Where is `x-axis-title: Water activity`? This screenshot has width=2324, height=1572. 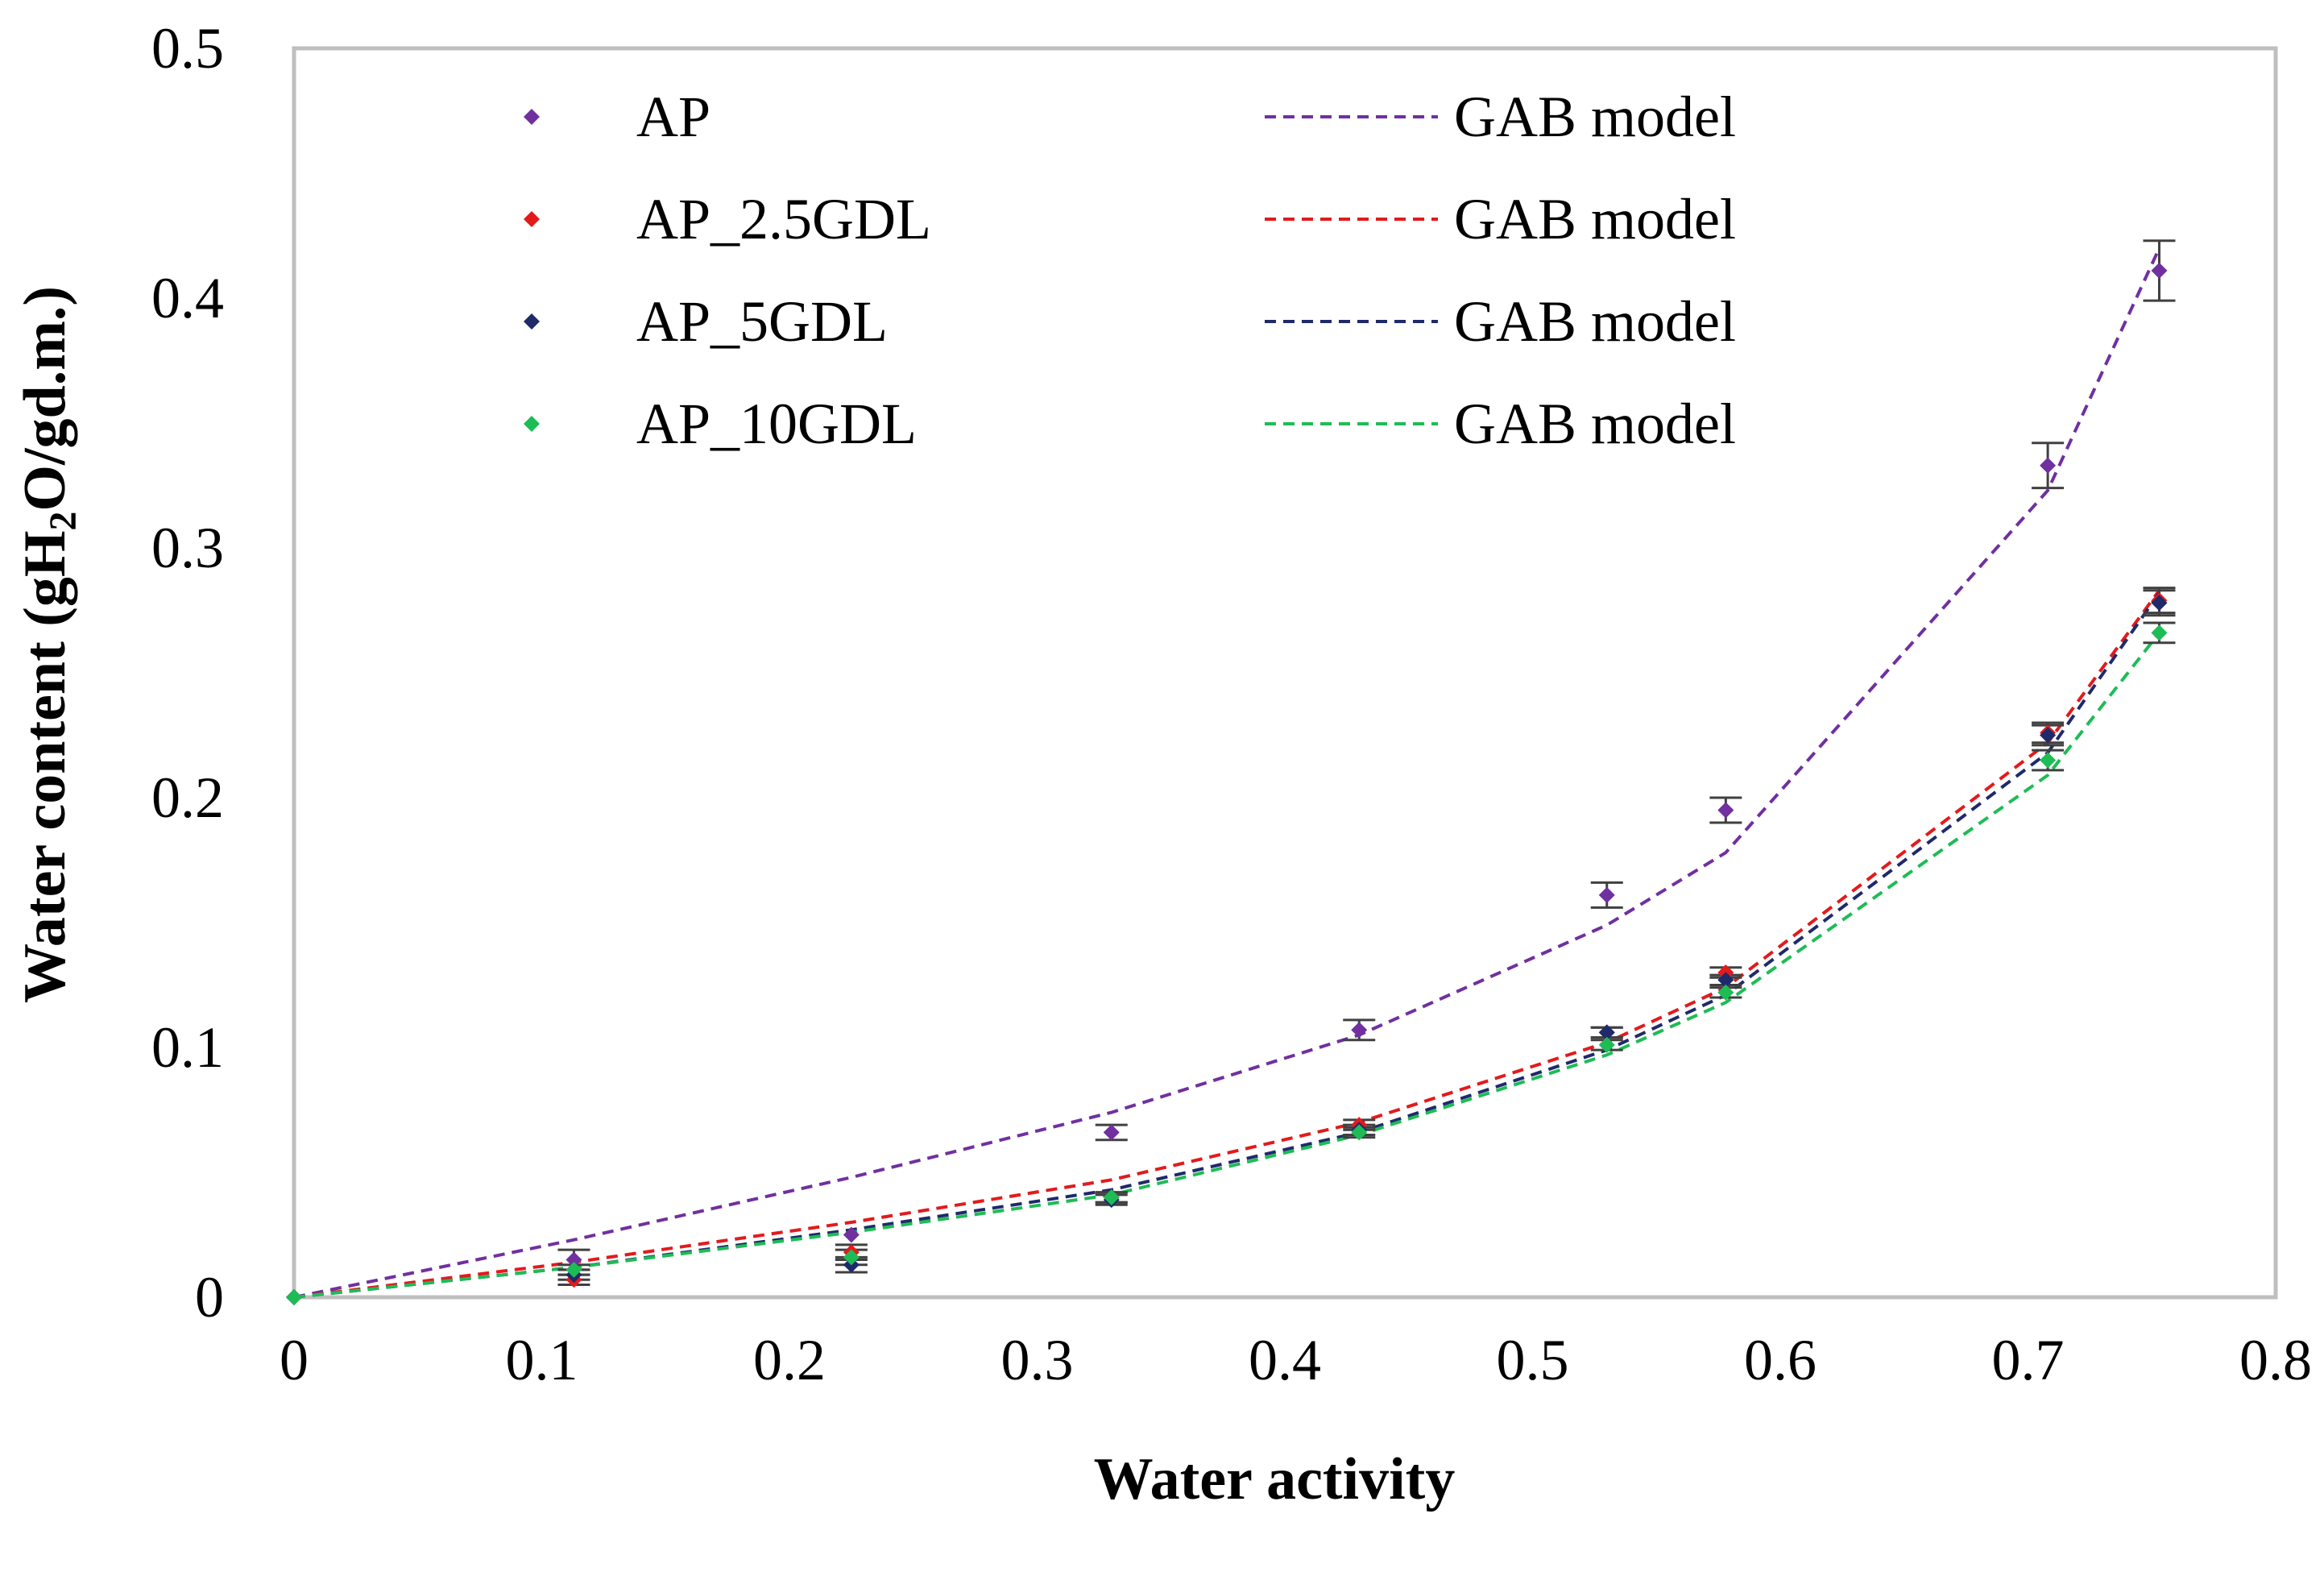
x-axis-title: Water activity is located at coordinates (1275, 1479).